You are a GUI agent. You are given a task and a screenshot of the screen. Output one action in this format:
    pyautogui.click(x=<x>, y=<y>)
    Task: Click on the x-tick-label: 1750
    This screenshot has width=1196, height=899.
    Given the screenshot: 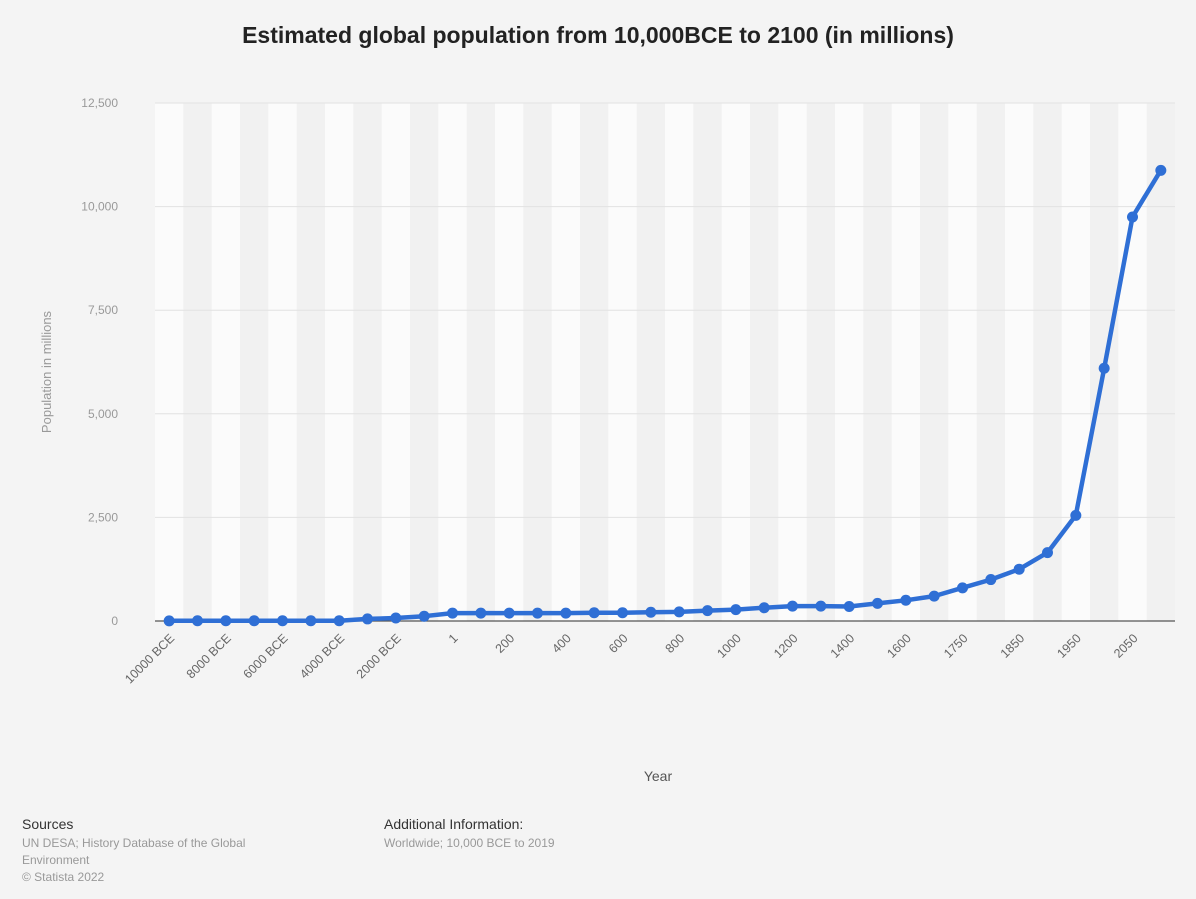 What is the action you would take?
    pyautogui.click(x=956, y=646)
    